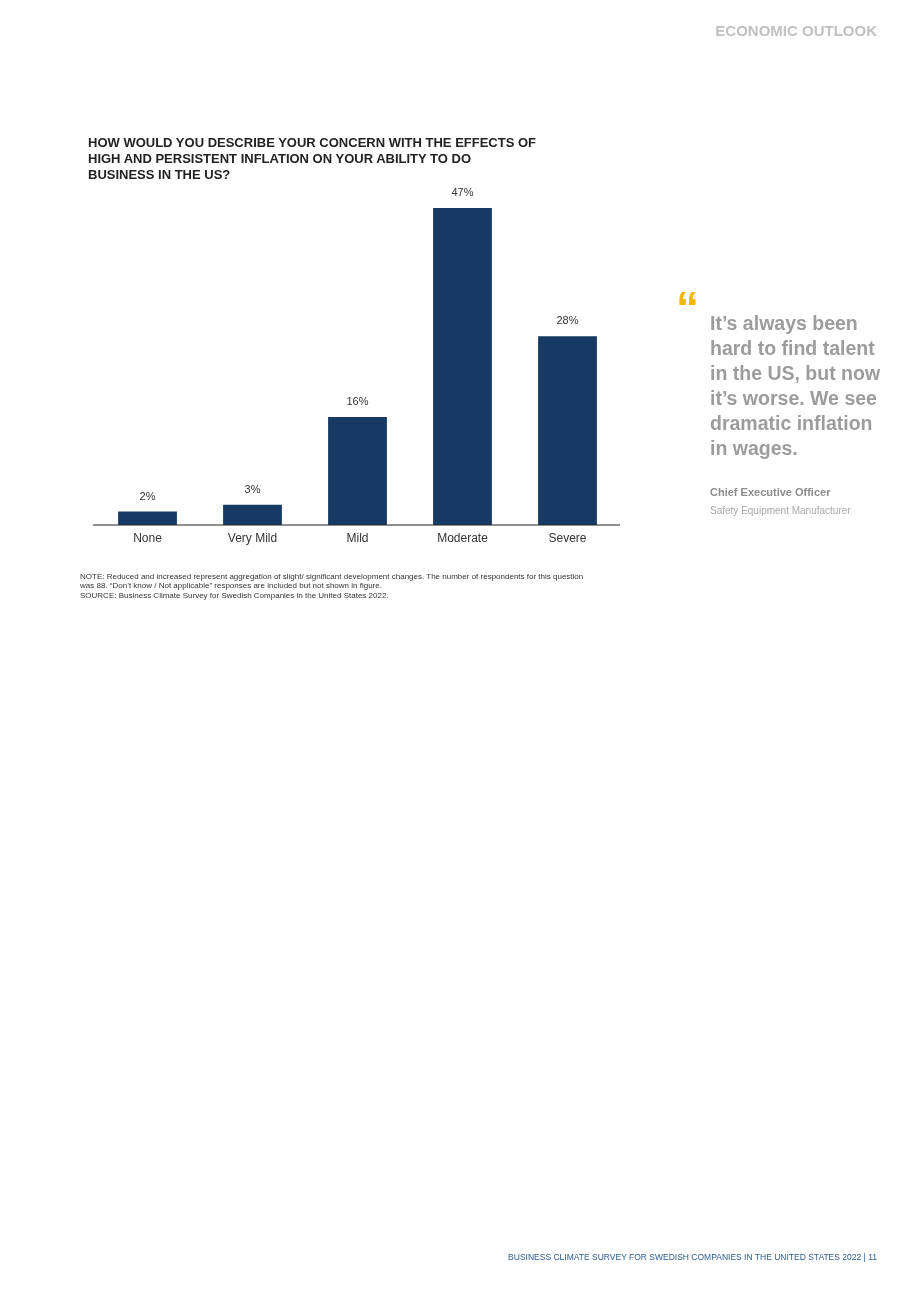 Image resolution: width=920 pixels, height=1302 pixels. I want to click on x-tick-label: Mild, so click(357, 538).